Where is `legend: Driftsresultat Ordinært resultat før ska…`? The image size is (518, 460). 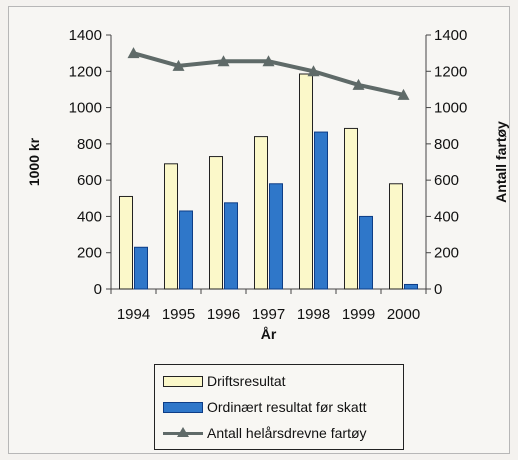 legend: Driftsresultat Ordinært resultat før ska… is located at coordinates (279, 407).